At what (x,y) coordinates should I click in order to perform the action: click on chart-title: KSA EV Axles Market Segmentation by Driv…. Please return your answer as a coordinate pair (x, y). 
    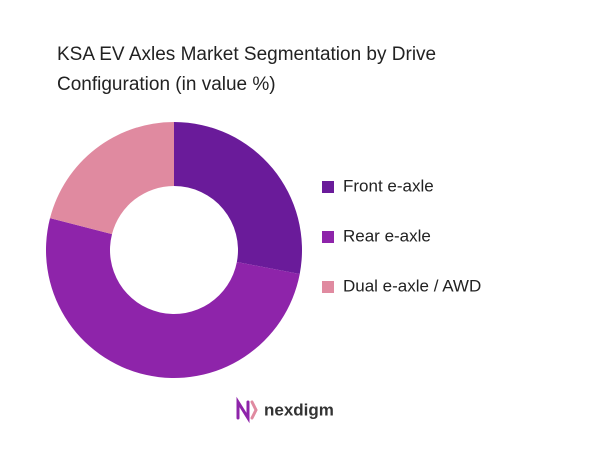
    Looking at the image, I should click on (247, 69).